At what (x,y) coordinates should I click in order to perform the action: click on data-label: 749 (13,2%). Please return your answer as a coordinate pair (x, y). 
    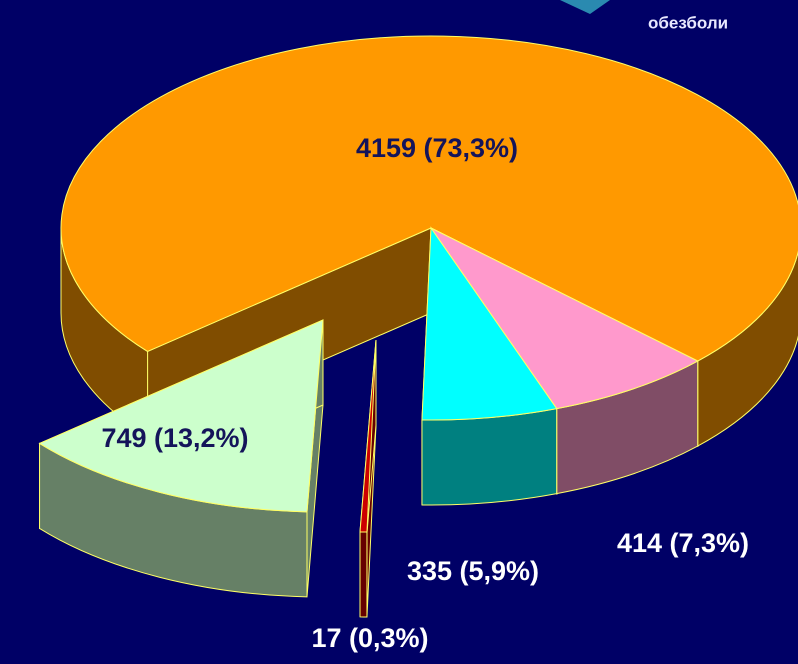
    Looking at the image, I should click on (174, 438).